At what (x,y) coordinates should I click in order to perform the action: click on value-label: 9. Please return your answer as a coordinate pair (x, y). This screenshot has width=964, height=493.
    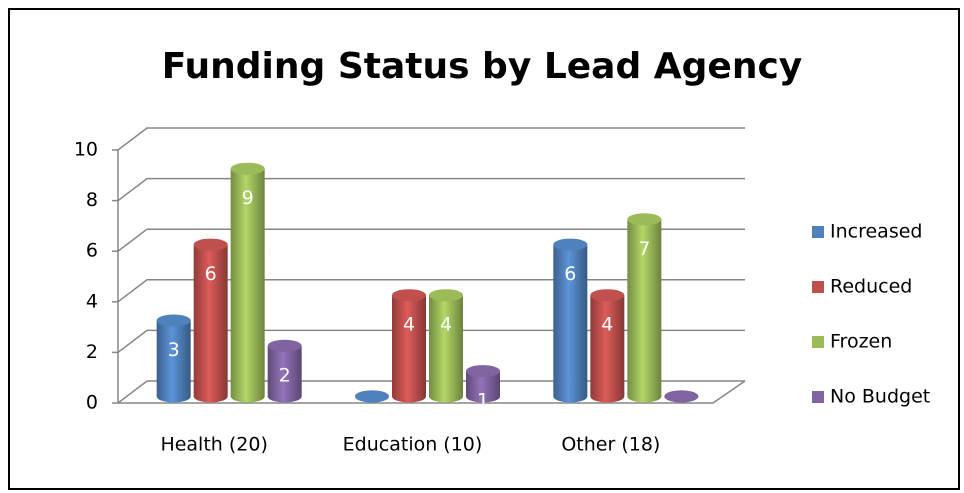
    Looking at the image, I should click on (248, 198).